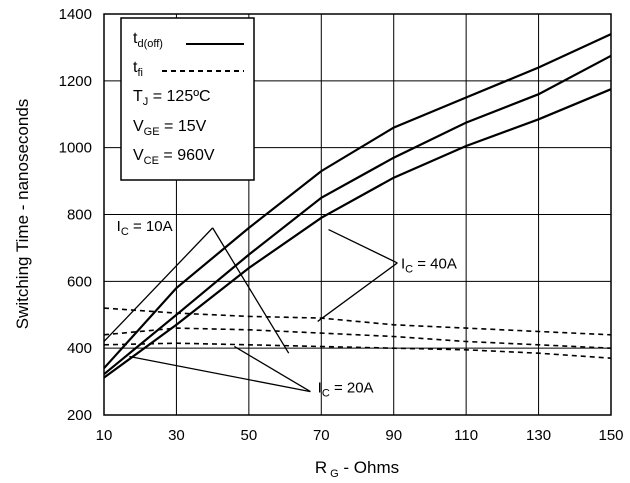  Describe the element at coordinates (138, 69) in the screenshot. I see `legend-entry-tfi: tfi` at that location.